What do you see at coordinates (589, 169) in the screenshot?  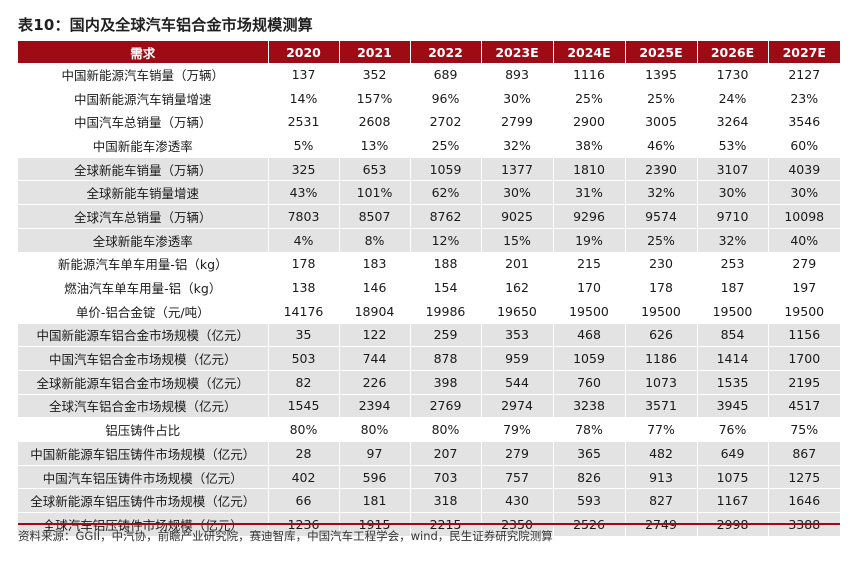 I see `table-cell: 1810` at bounding box center [589, 169].